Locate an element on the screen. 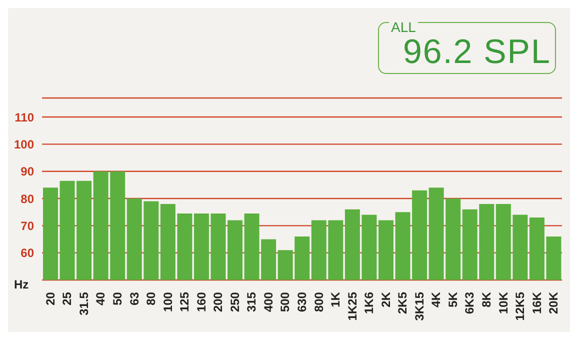 The image size is (578, 340). x-tick-label: 100 is located at coordinates (167, 302).